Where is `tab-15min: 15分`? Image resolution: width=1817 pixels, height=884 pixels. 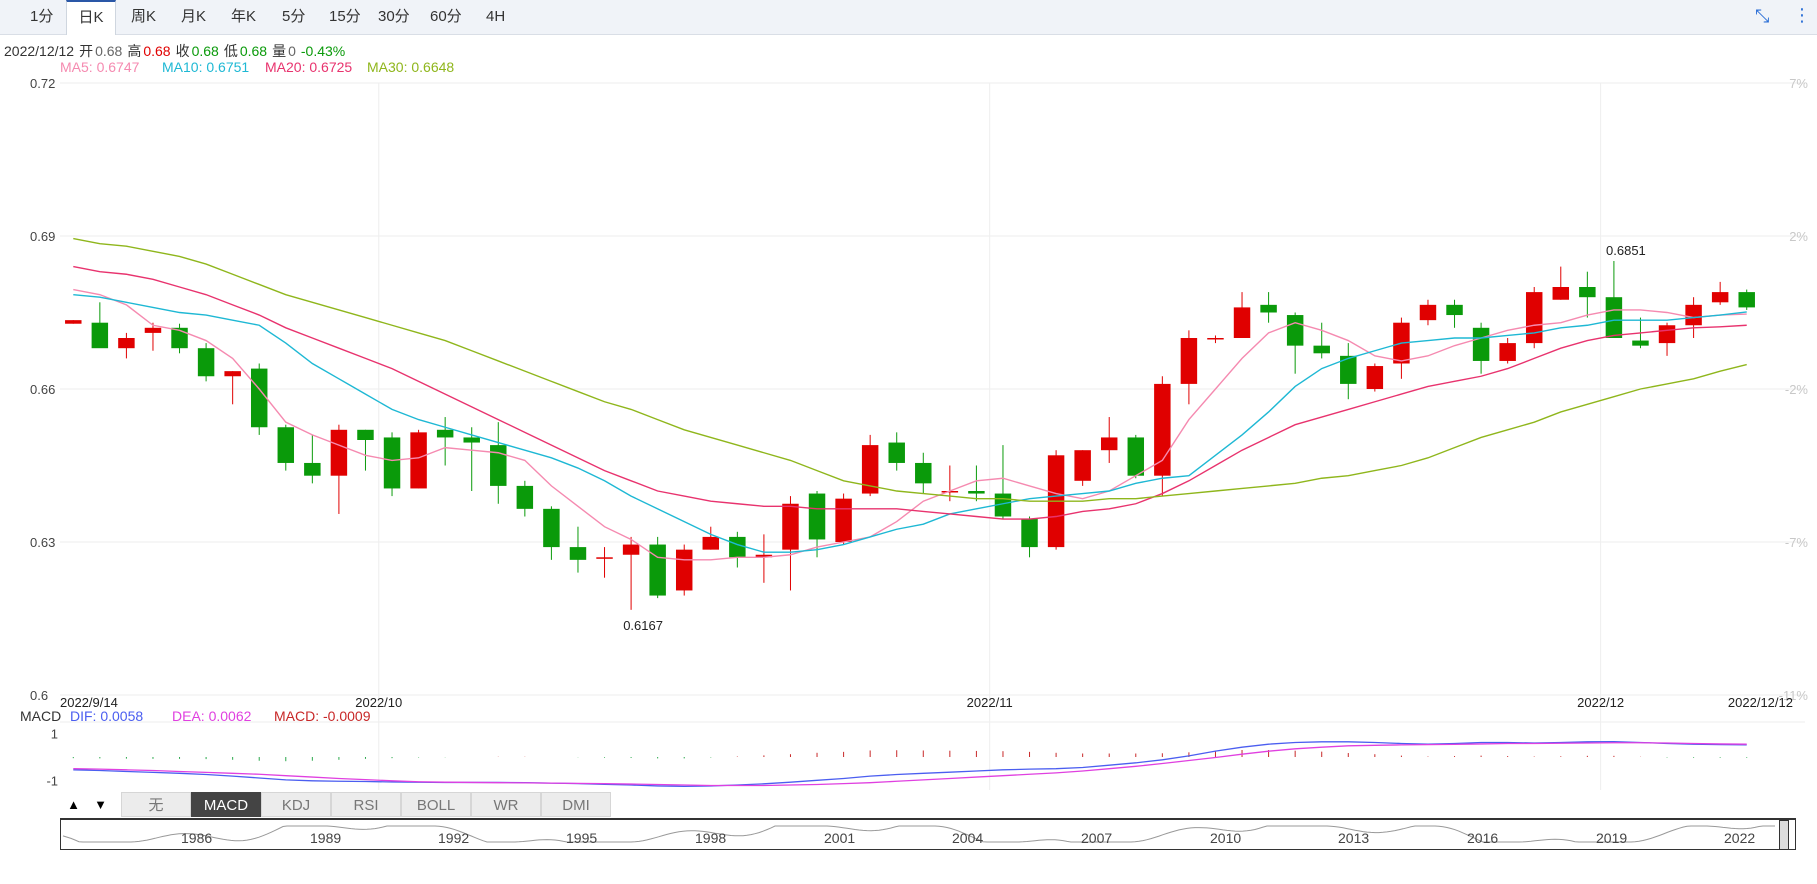 tab-15min: 15分 is located at coordinates (345, 16).